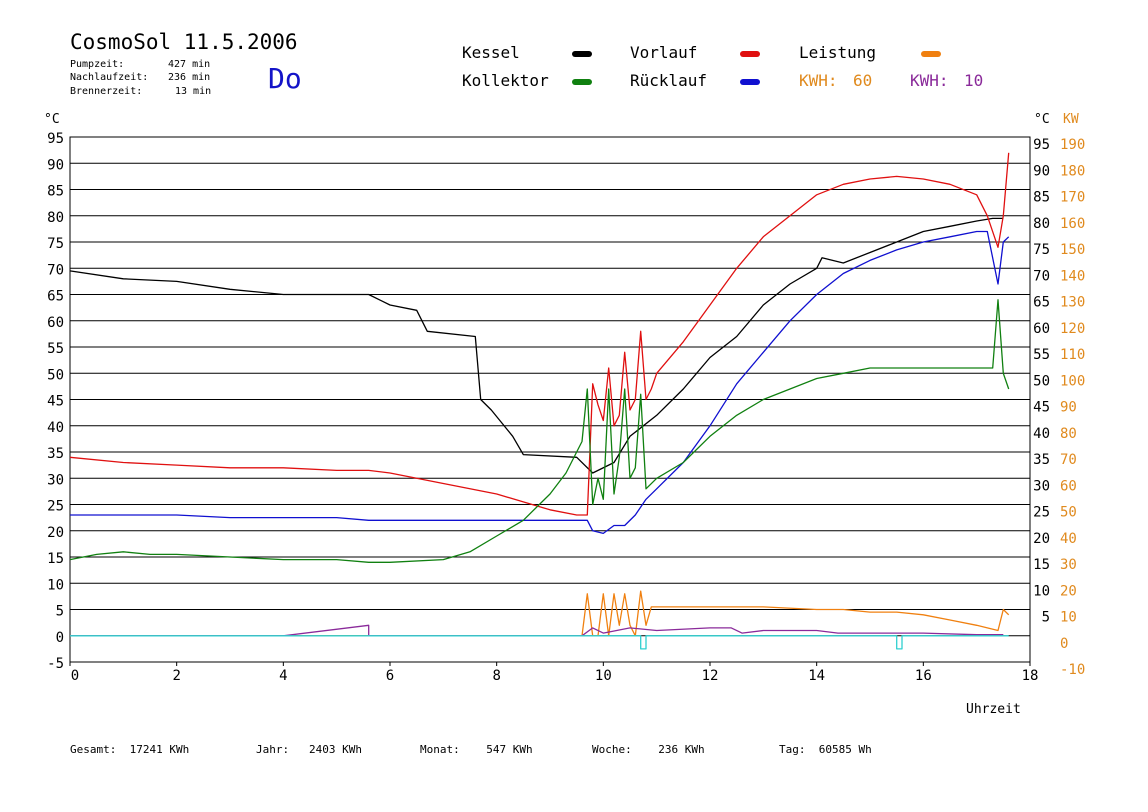 The height and width of the screenshot is (812, 1148). I want to click on y-tick-right-kw--10: -10, so click(1072, 670).